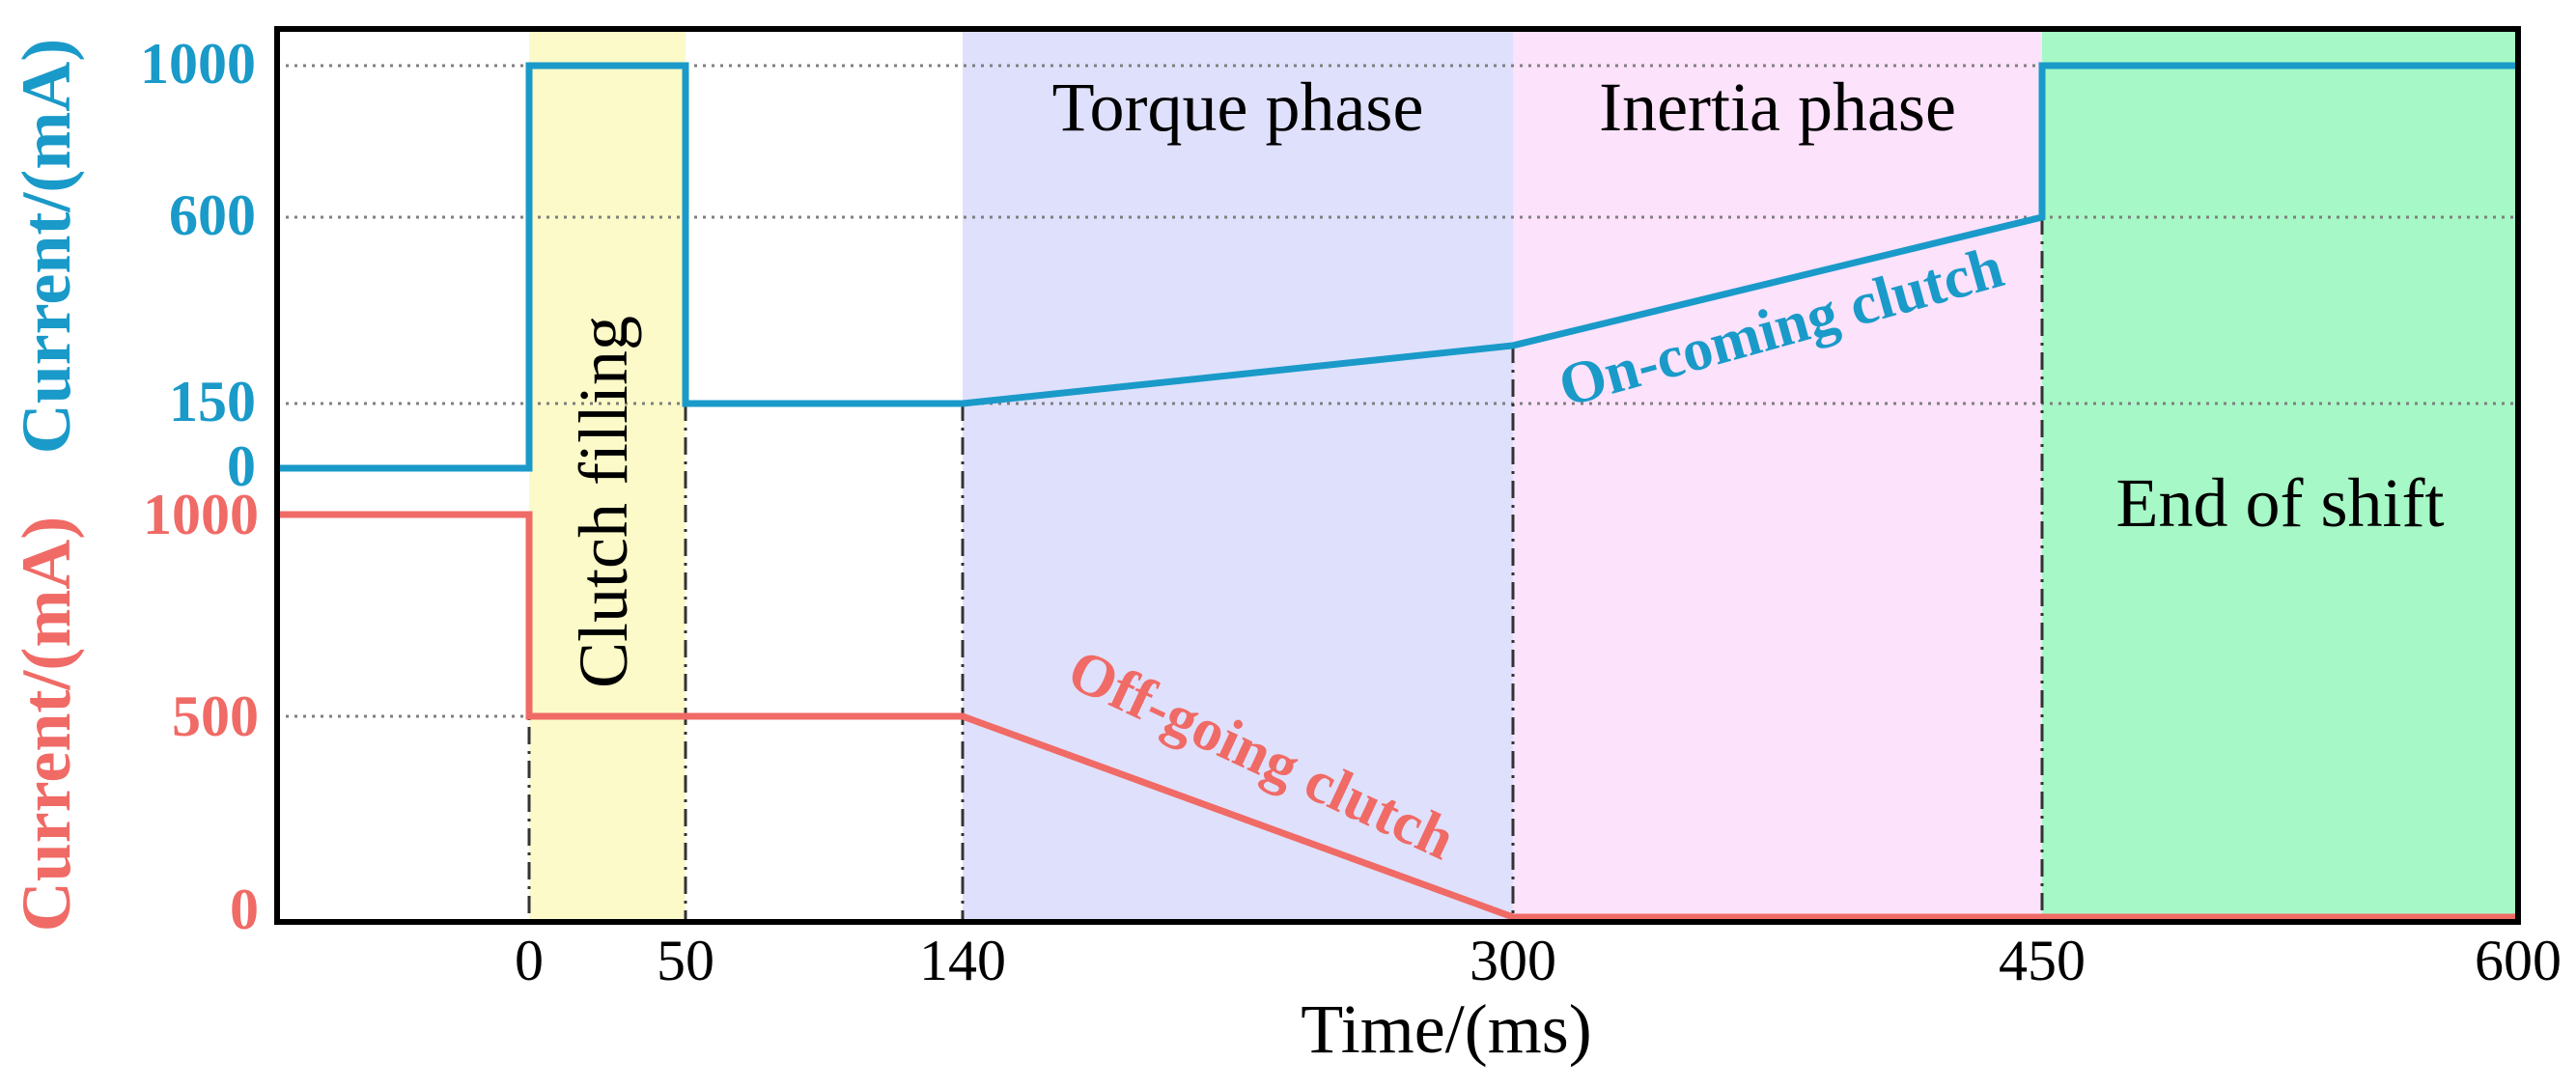 The height and width of the screenshot is (1087, 2576). I want to click on phase-label-clutch-filling: Clutch filling, so click(603, 502).